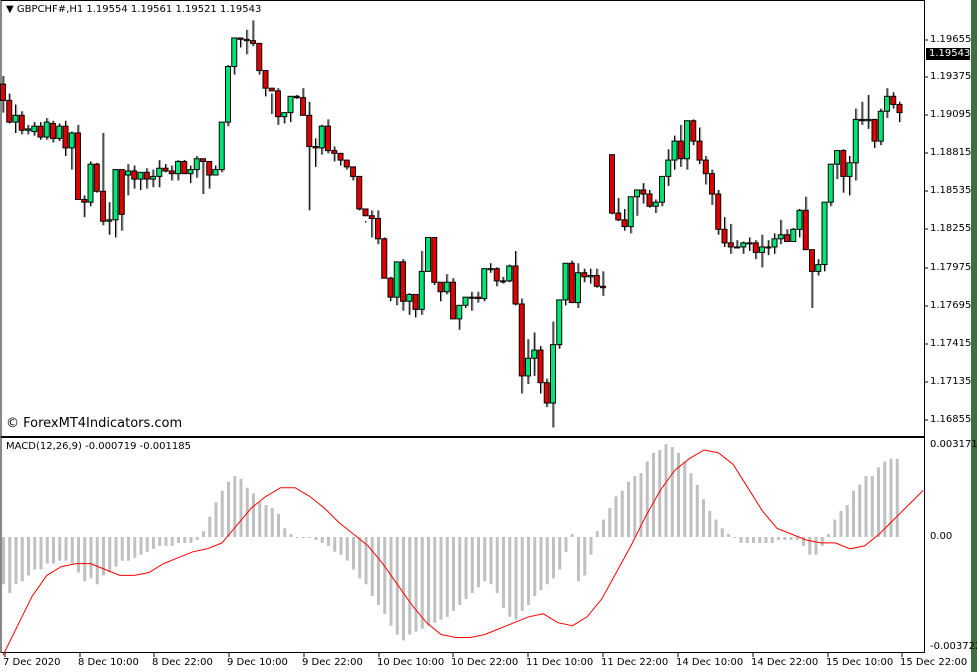 This screenshot has height=672, width=977. Describe the element at coordinates (951, 152) in the screenshot. I see `price-axis-label: 1.18815` at that location.